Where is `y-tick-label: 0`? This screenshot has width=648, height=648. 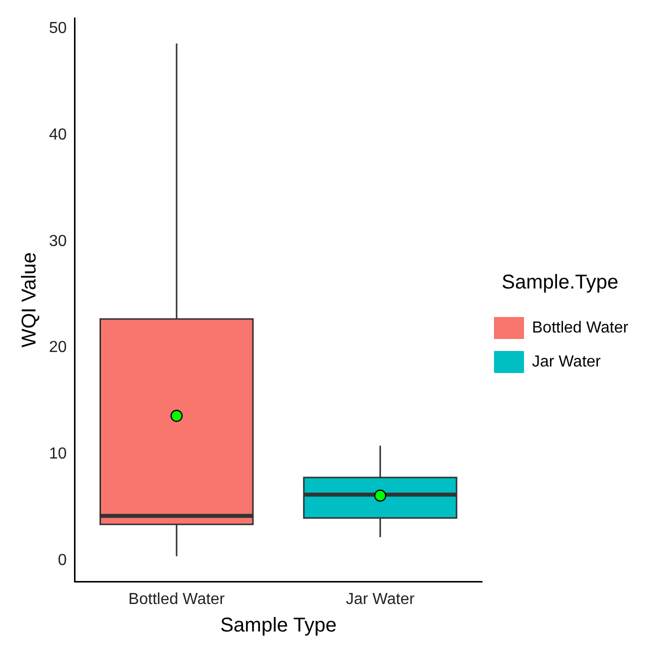
y-tick-label: 0 is located at coordinates (62, 560).